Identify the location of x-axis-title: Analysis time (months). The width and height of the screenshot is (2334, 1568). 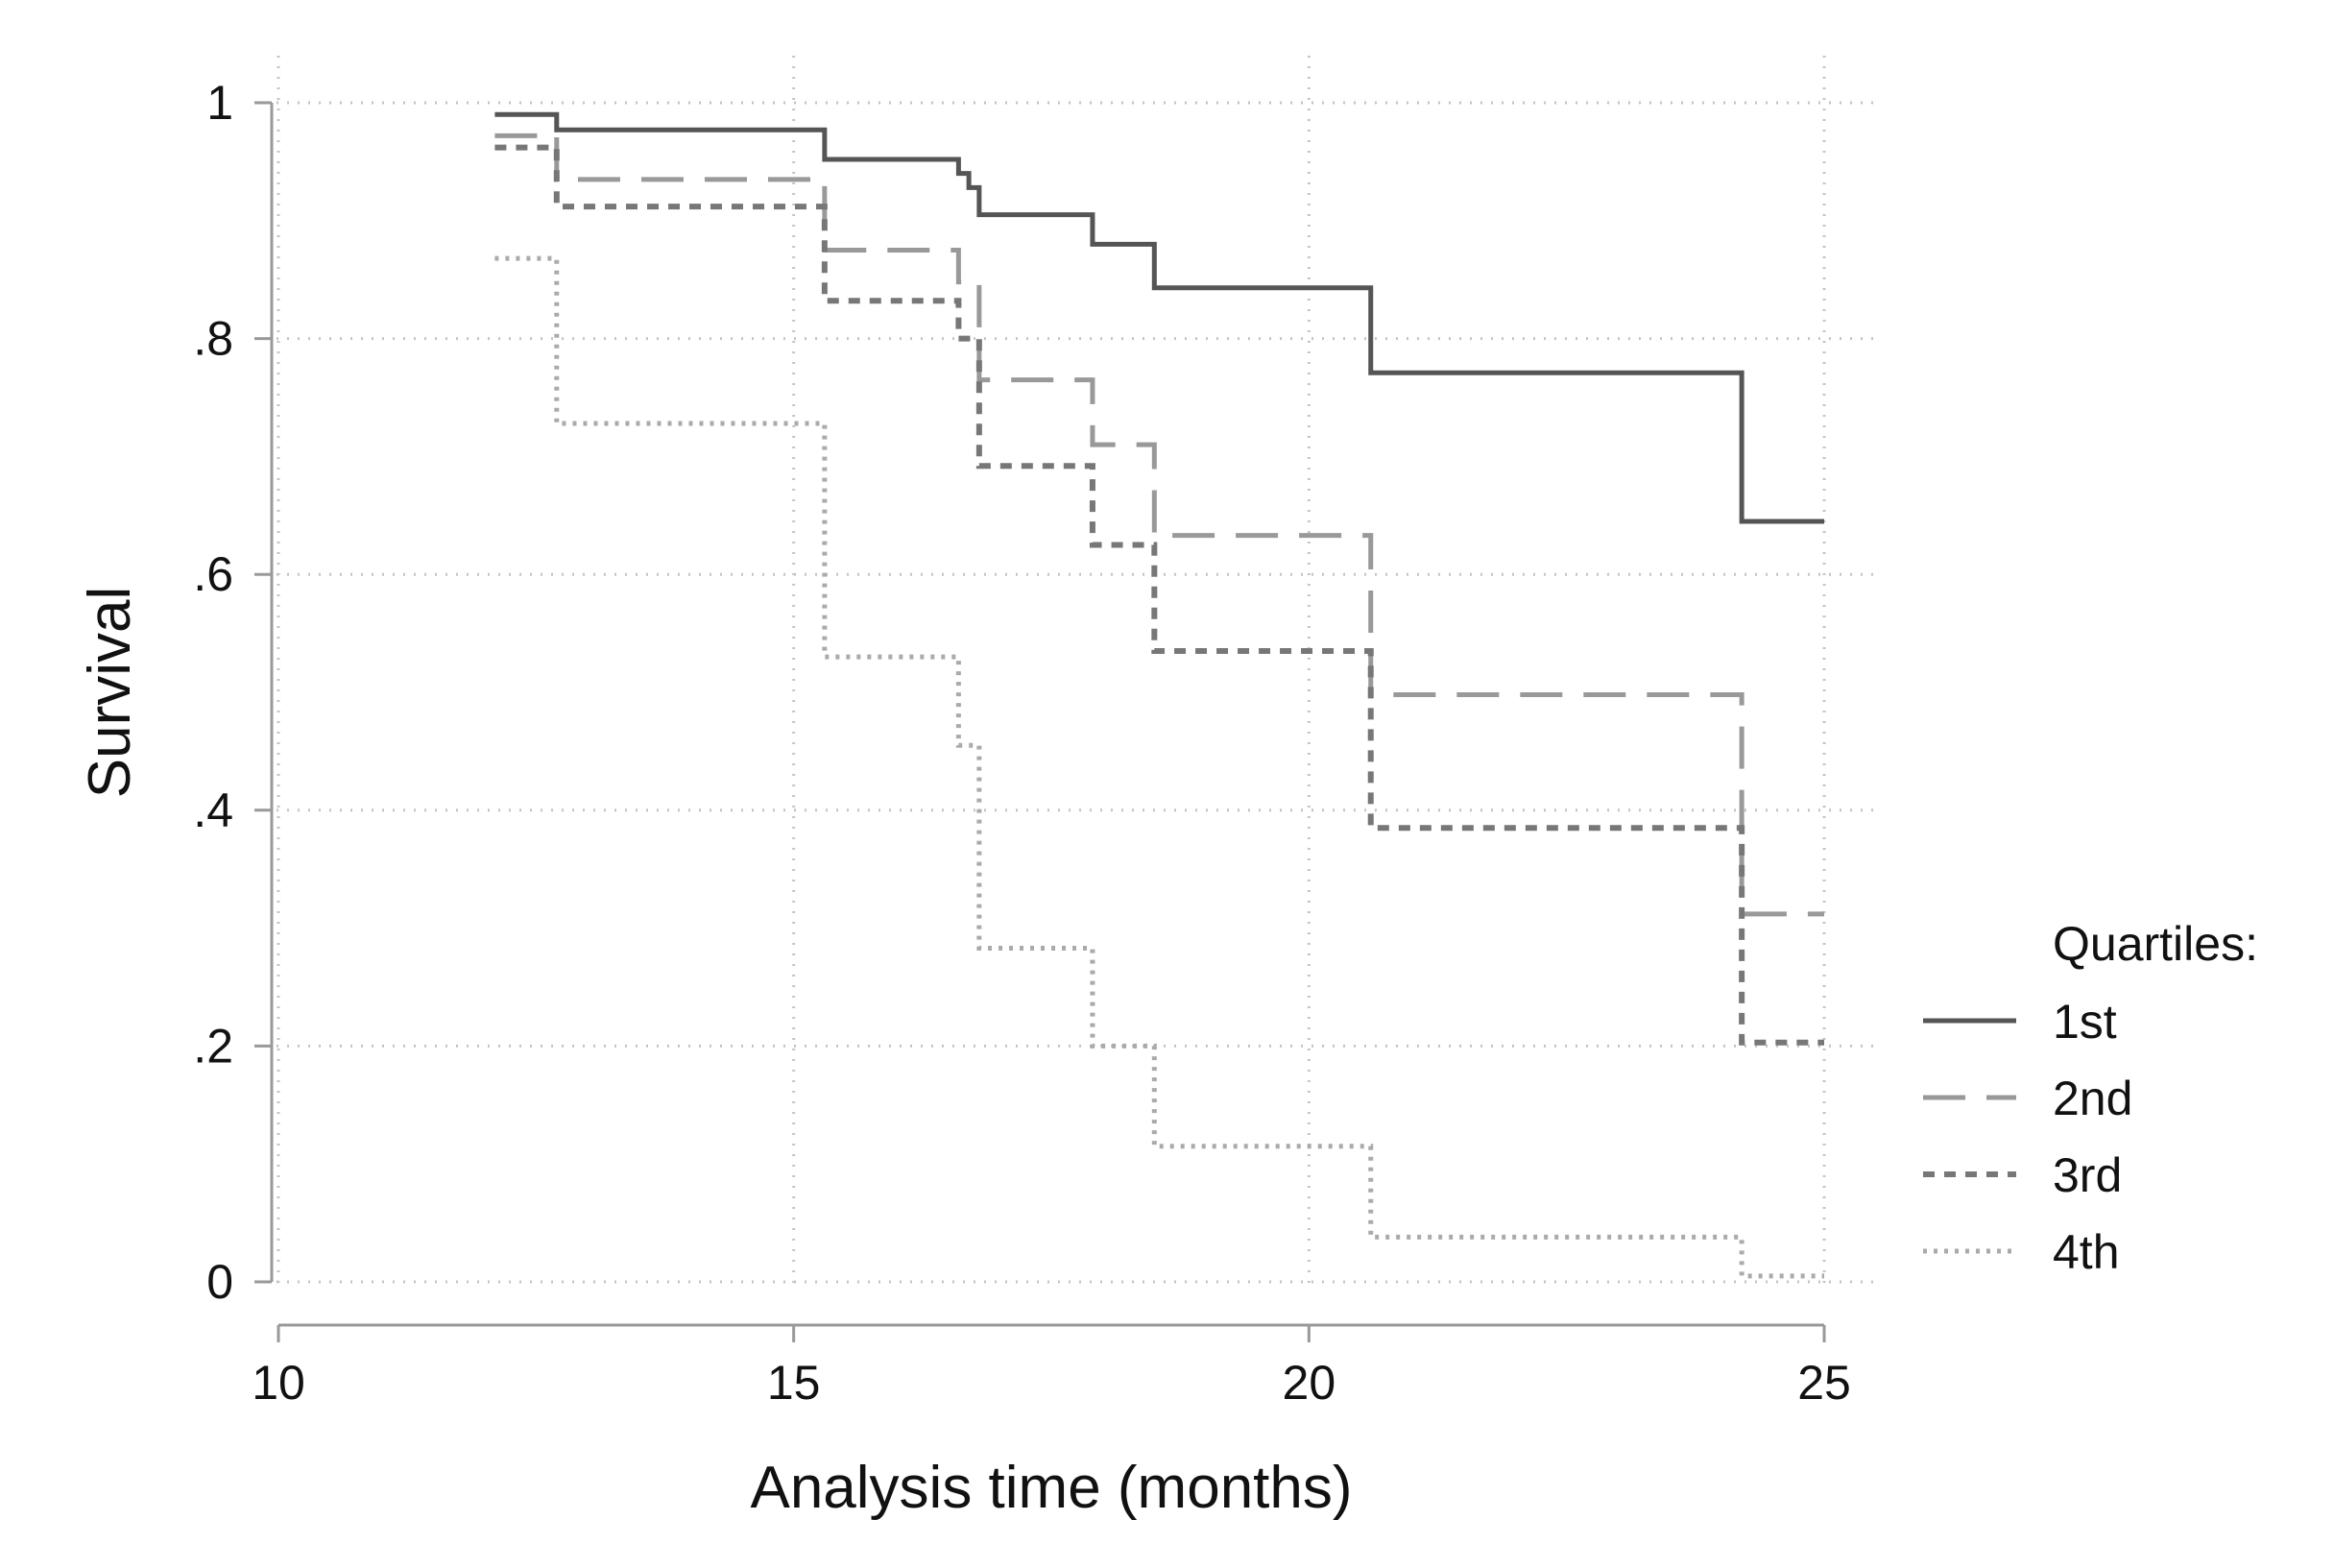
(1051, 1488).